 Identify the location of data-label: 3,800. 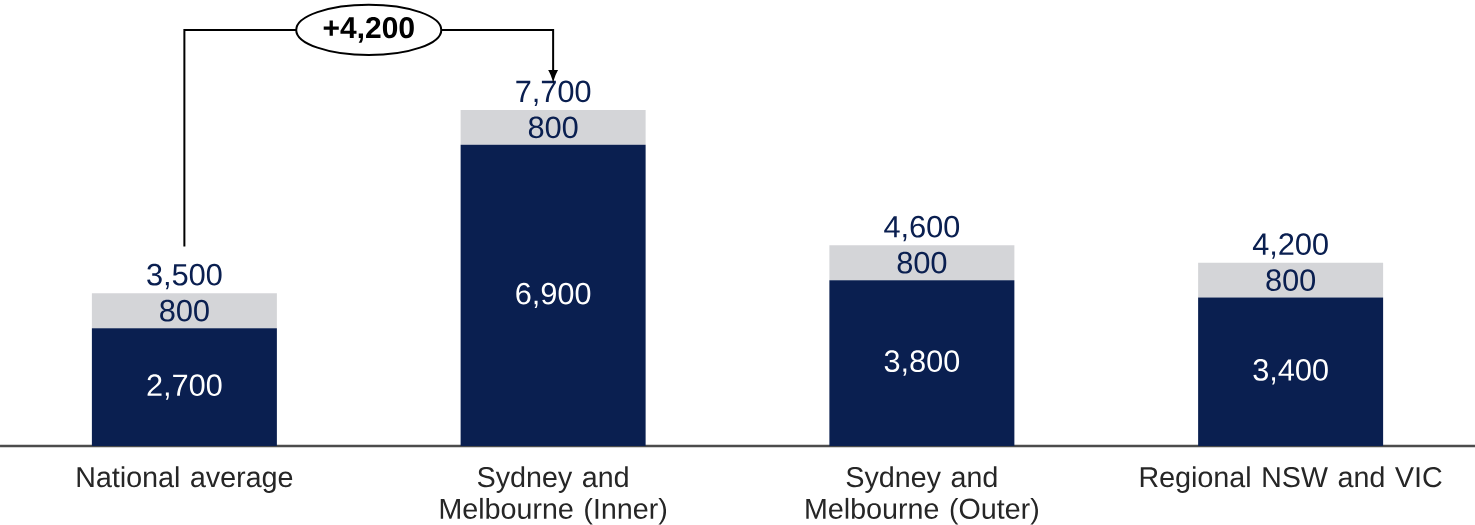
(922, 363).